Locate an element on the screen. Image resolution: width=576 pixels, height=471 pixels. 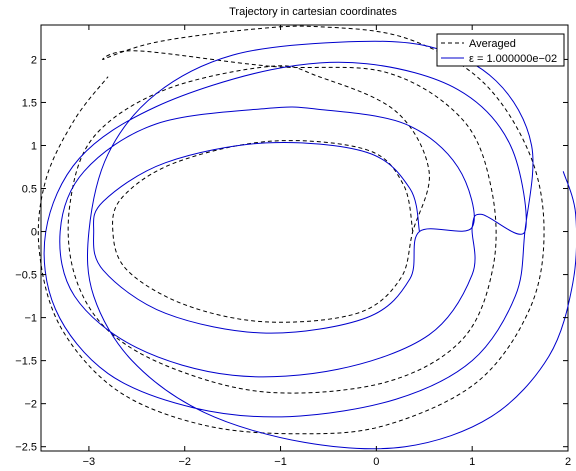
y-tick-label: −2 is located at coordinates (30, 405).